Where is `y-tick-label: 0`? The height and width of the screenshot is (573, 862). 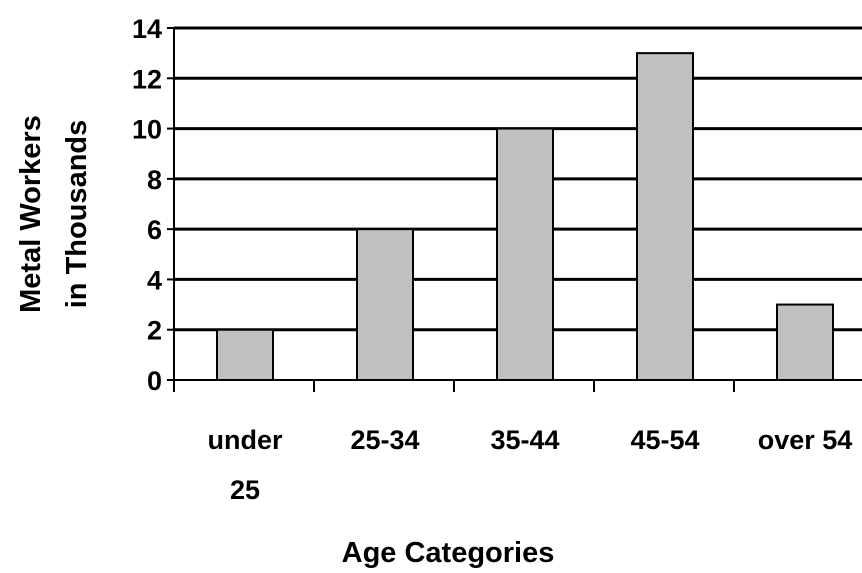 y-tick-label: 0 is located at coordinates (154, 381).